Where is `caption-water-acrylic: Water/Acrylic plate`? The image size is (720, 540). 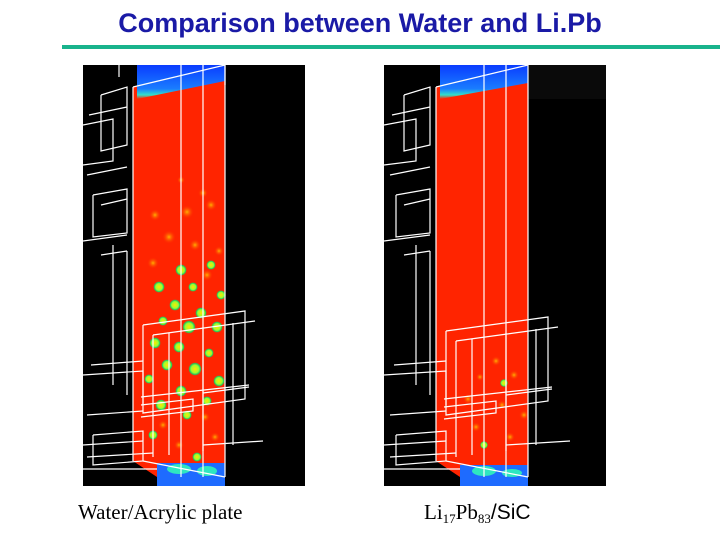
caption-water-acrylic: Water/Acrylic plate is located at coordinates (160, 512).